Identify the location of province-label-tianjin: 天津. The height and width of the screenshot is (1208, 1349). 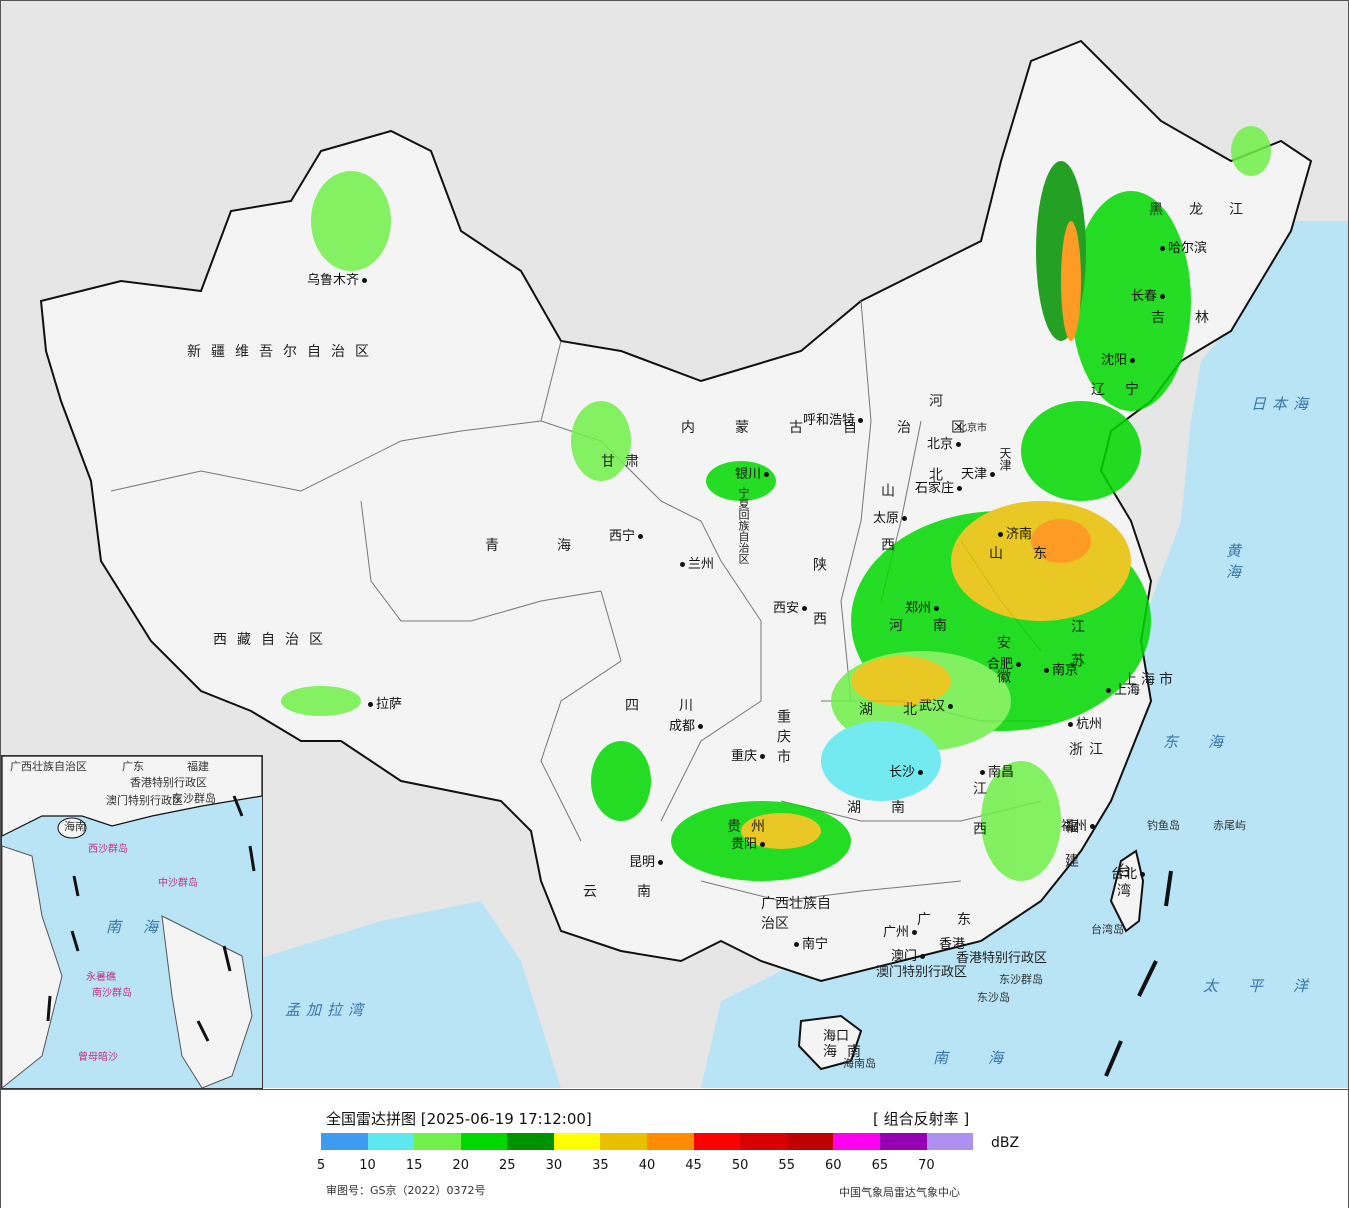
(1005, 459).